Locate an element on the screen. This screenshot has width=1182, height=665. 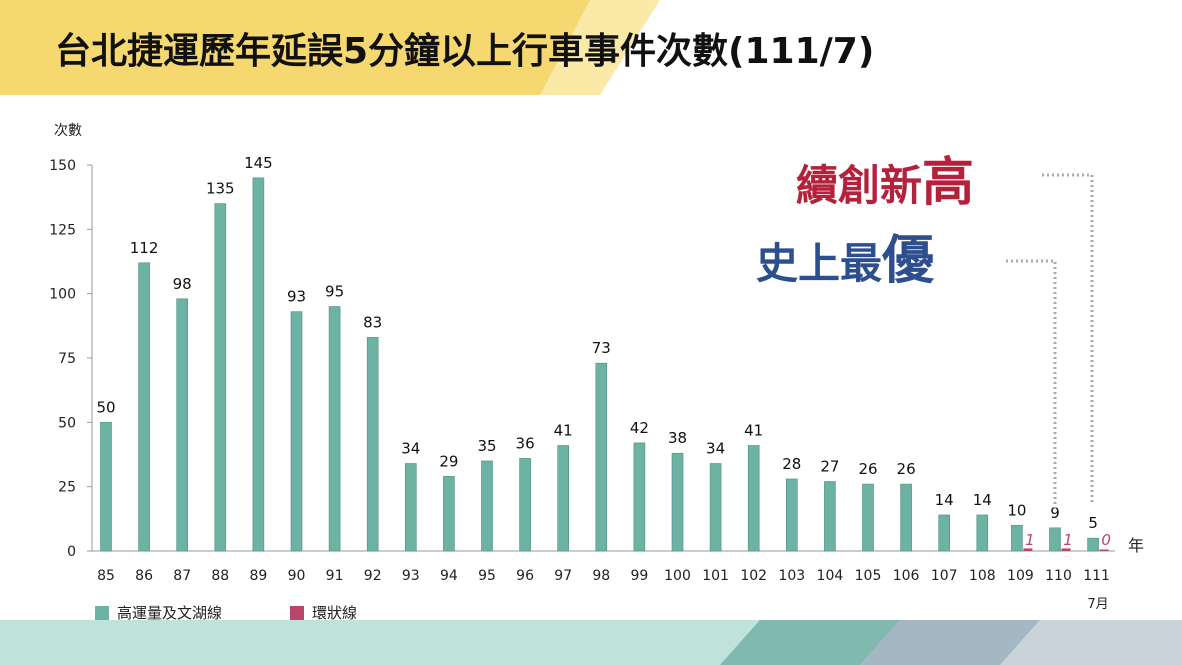
legend-item-high-capacity: 高運量及文湖線 is located at coordinates (158, 612).